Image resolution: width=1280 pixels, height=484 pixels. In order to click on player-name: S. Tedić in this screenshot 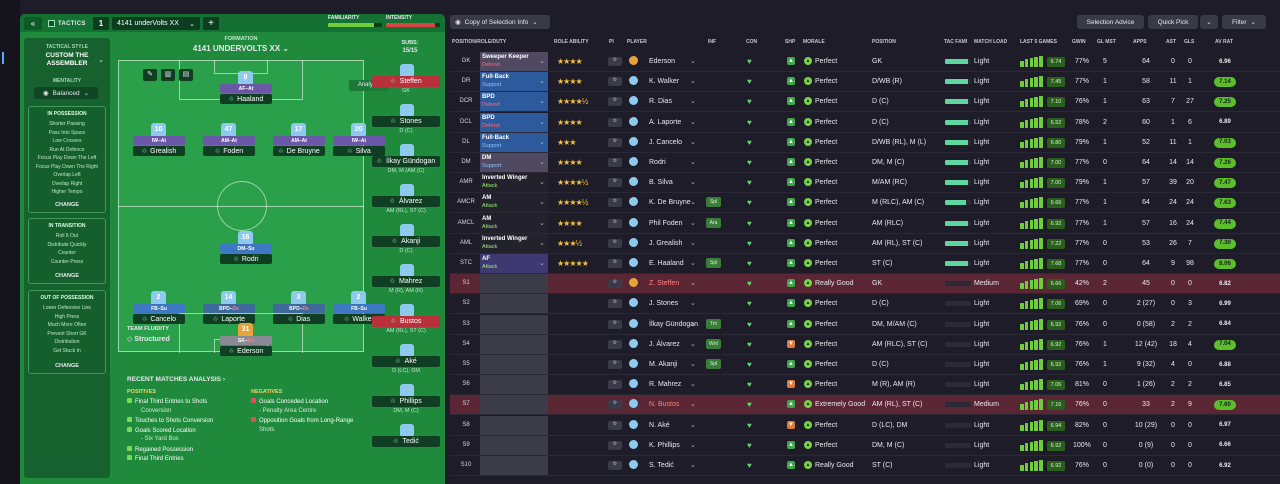, I will do `click(661, 465)`.